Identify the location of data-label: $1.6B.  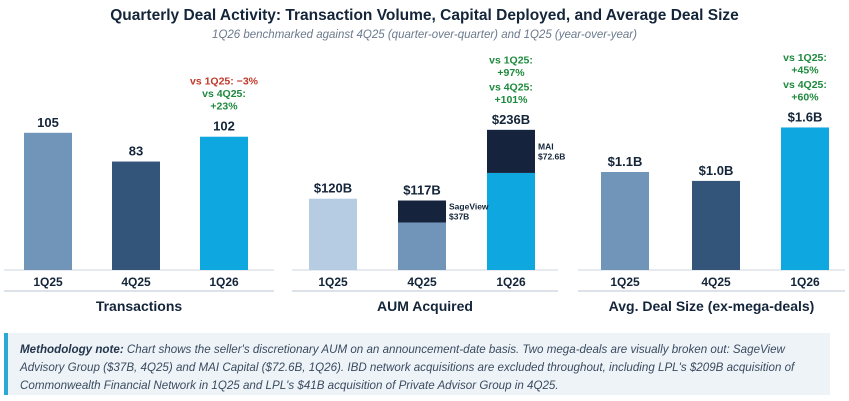
(805, 116).